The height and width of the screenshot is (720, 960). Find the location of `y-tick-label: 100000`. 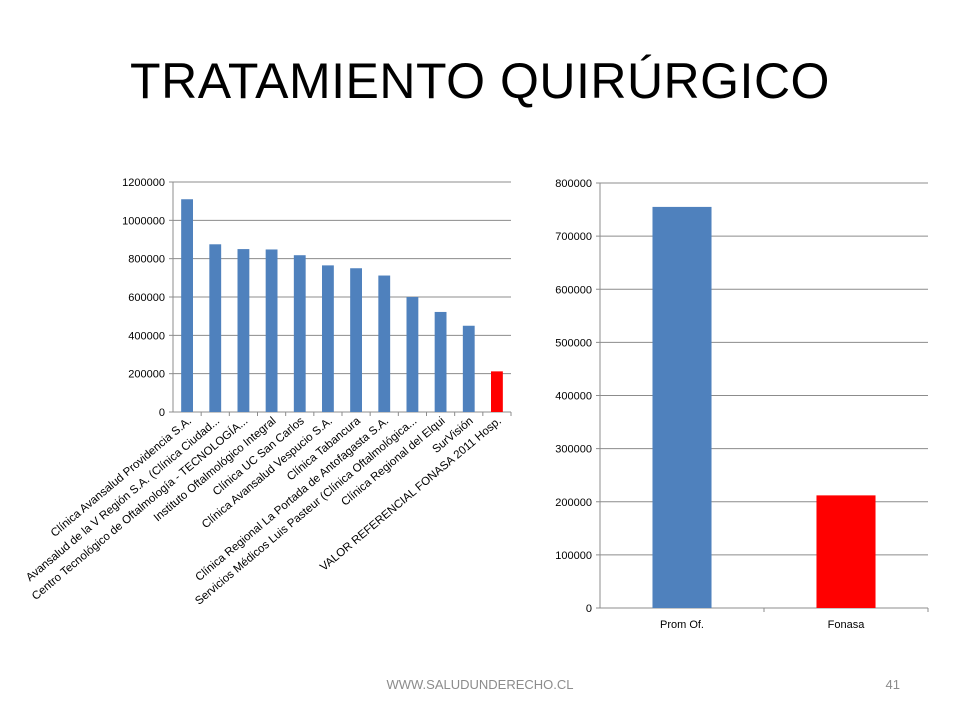

y-tick-label: 100000 is located at coordinates (573, 556).